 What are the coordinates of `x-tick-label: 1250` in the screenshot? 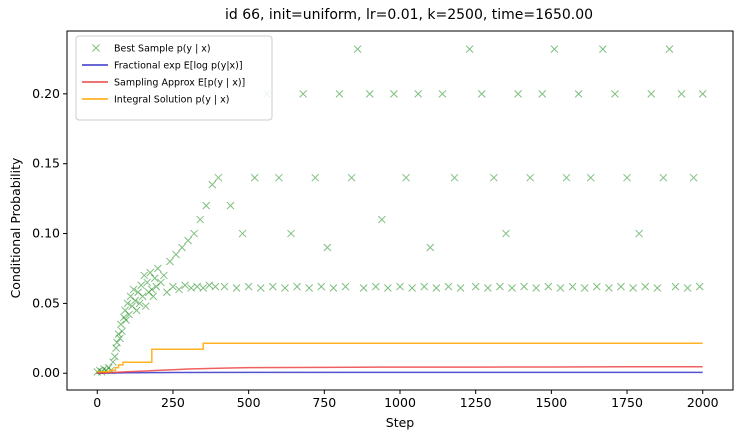 It's located at (476, 402).